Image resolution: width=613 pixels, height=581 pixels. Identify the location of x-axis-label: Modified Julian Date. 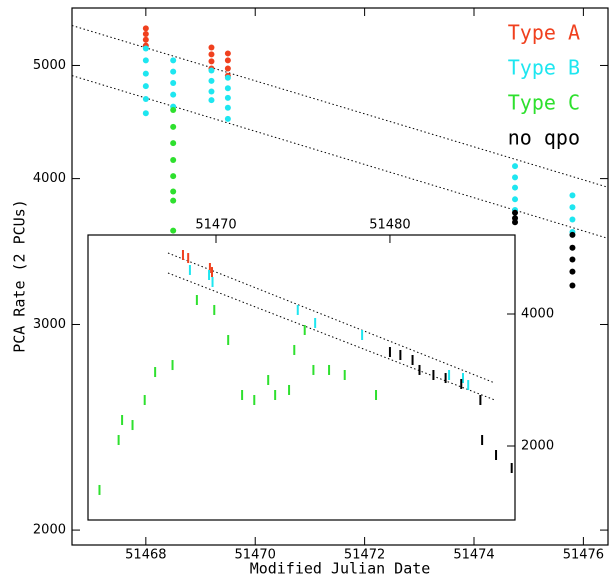
(340, 569).